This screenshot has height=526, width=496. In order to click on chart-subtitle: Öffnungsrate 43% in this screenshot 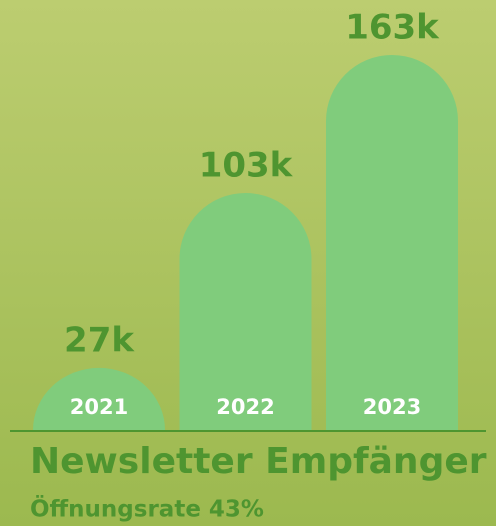, I will do `click(147, 509)`.